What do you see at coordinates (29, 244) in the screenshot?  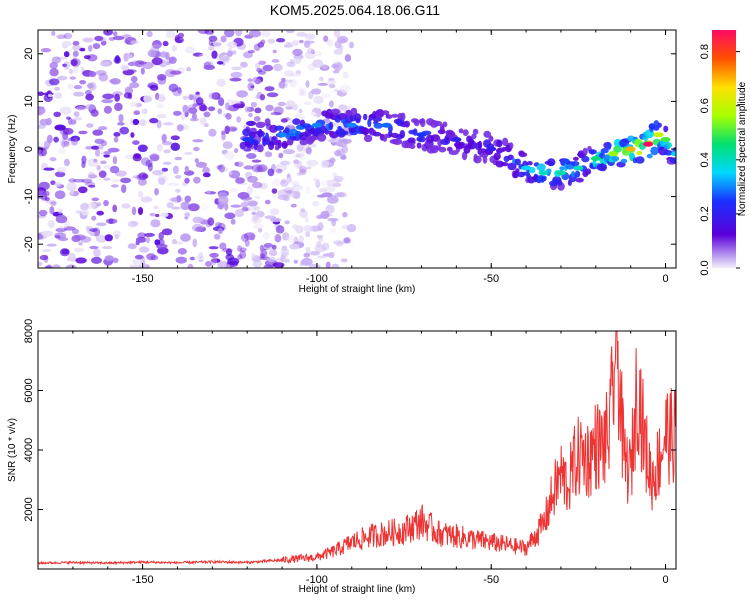 I see `y-tick-label: -20` at bounding box center [29, 244].